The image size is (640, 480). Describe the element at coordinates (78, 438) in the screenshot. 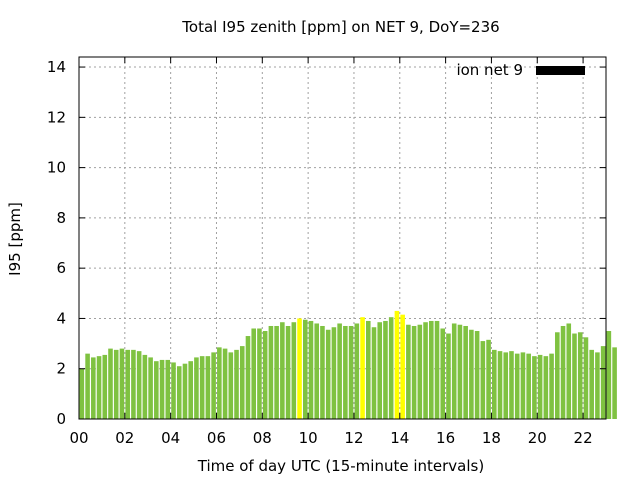

I see `x-tick-label: 00` at that location.